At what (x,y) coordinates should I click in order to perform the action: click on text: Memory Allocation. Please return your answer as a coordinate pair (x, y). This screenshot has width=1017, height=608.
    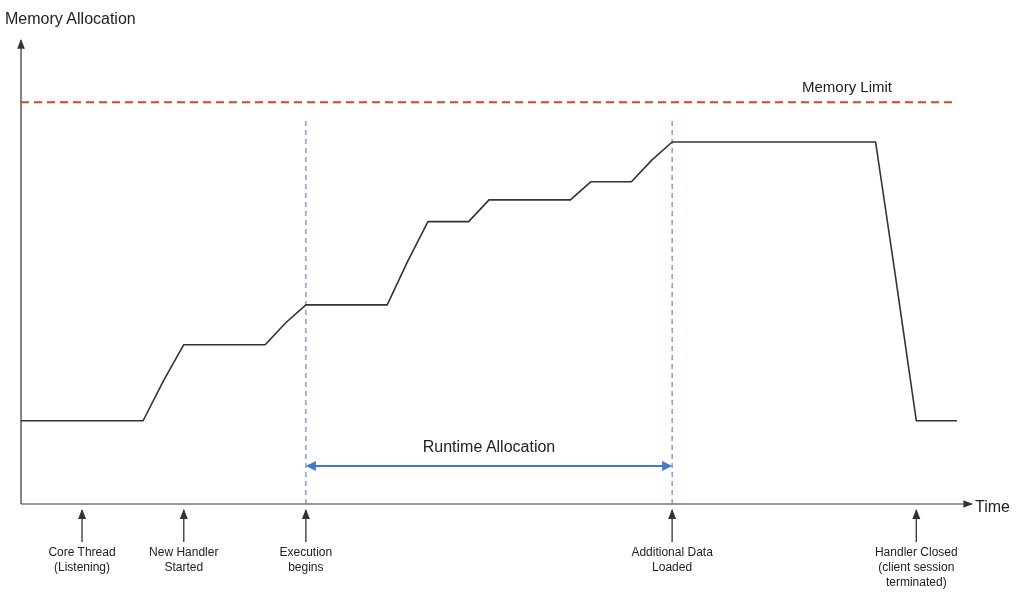
    Looking at the image, I should click on (70, 18).